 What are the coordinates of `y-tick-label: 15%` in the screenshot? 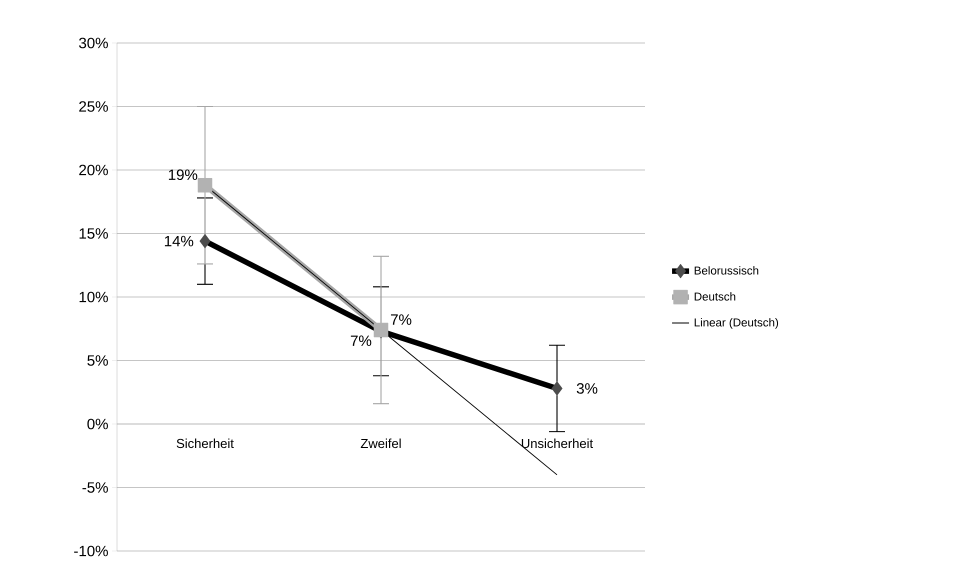 It's located at (94, 233).